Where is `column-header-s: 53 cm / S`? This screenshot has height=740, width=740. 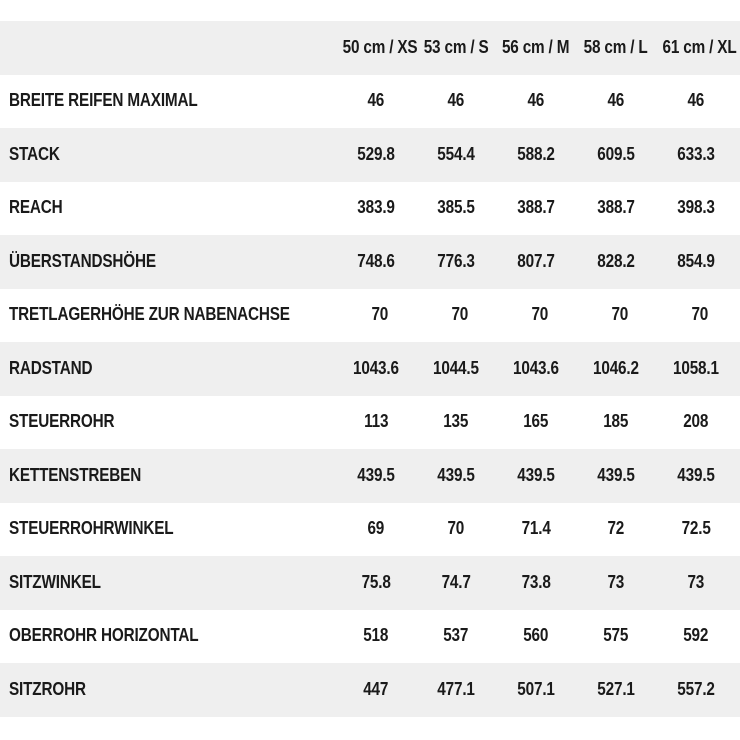 column-header-s: 53 cm / S is located at coordinates (456, 48).